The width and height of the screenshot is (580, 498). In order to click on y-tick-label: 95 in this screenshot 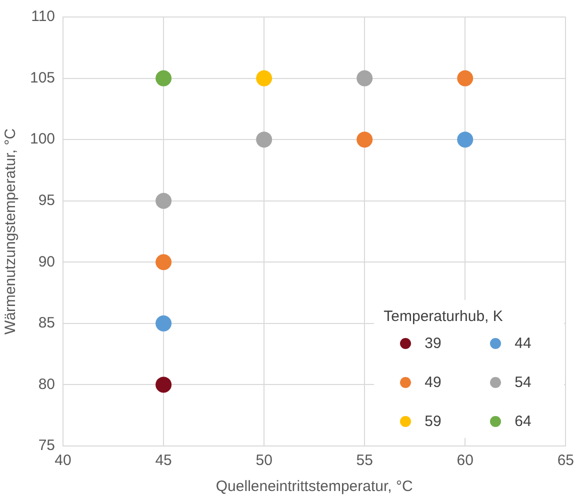, I will do `click(47, 200)`.